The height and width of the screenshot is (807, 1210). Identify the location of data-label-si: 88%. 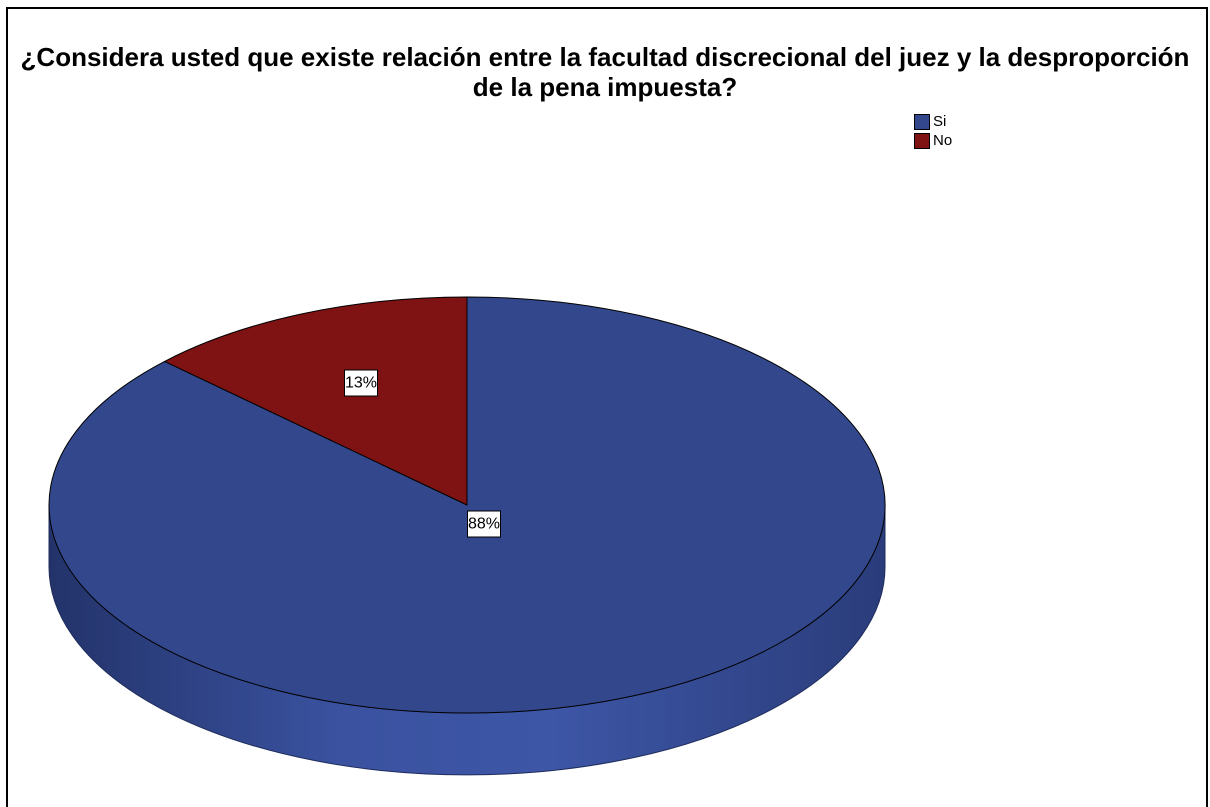
(484, 524).